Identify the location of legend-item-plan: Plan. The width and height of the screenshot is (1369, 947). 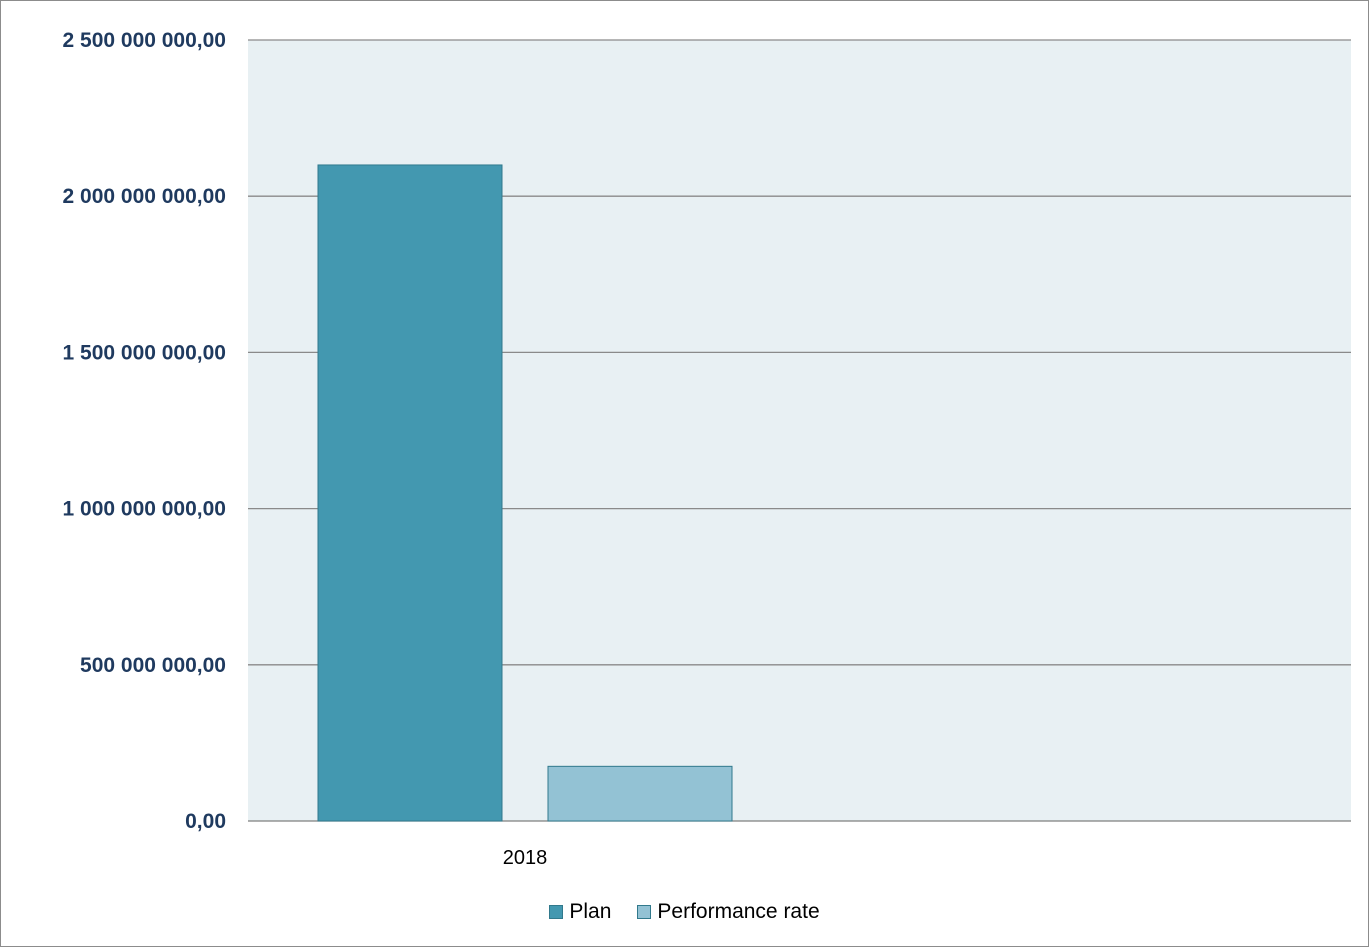
(580, 912).